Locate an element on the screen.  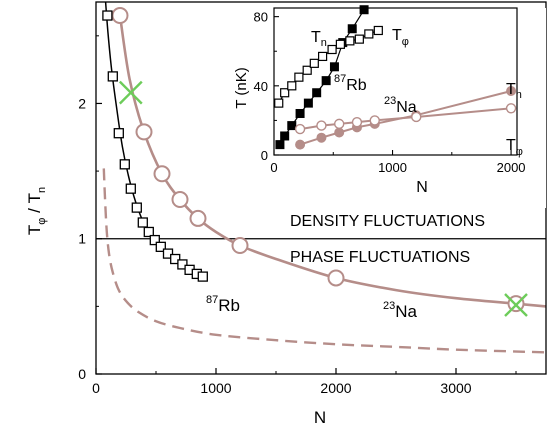
inset-y-axis-label: T (nK) is located at coordinates (241, 87).